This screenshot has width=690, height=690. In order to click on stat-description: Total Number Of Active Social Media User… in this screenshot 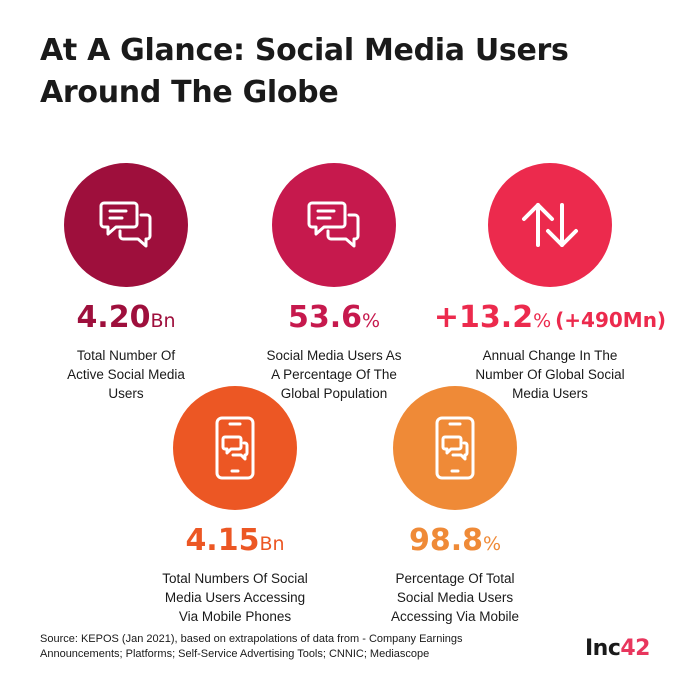, I will do `click(126, 374)`.